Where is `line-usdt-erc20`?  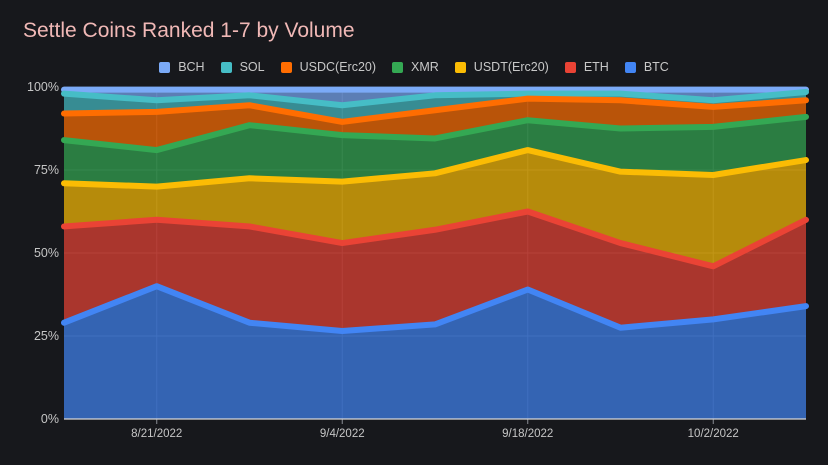
line-usdt-erc20 is located at coordinates (435, 168).